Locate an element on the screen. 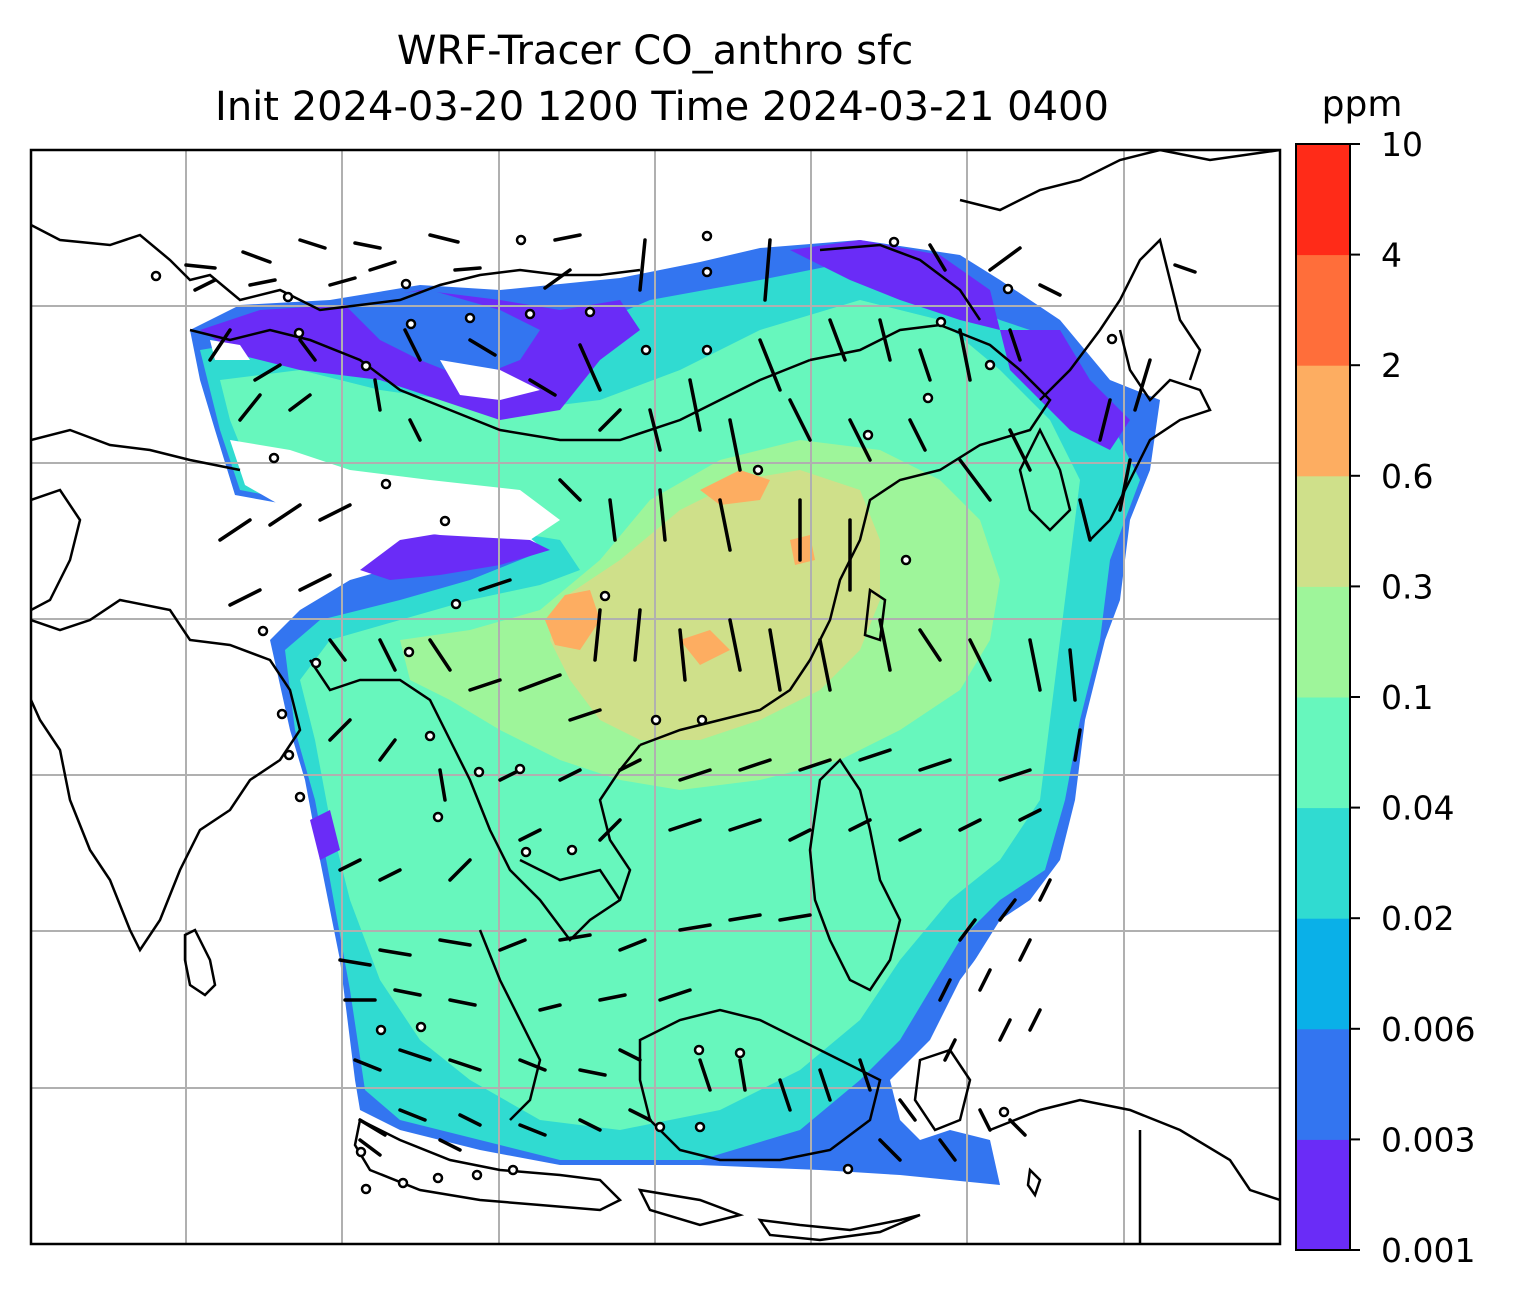 The width and height of the screenshot is (1528, 1306). colorbar-tick-label: 0.6 is located at coordinates (1407, 476).